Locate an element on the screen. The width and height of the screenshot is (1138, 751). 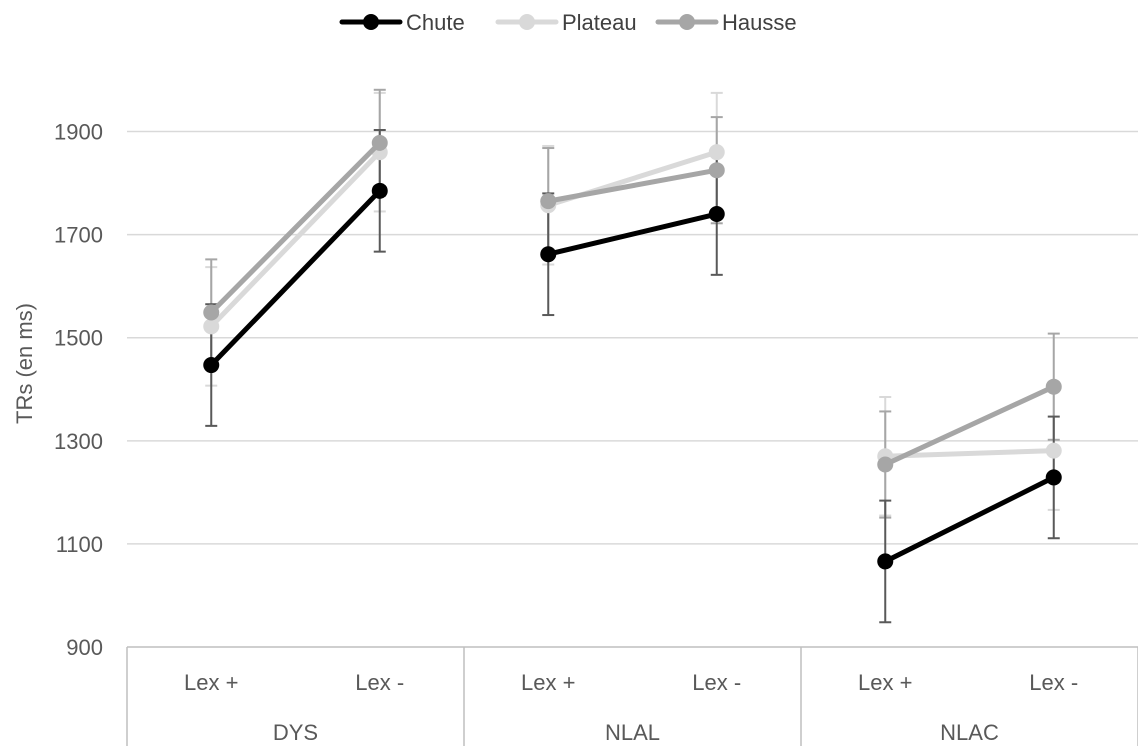
legend-label: Plateau is located at coordinates (599, 22).